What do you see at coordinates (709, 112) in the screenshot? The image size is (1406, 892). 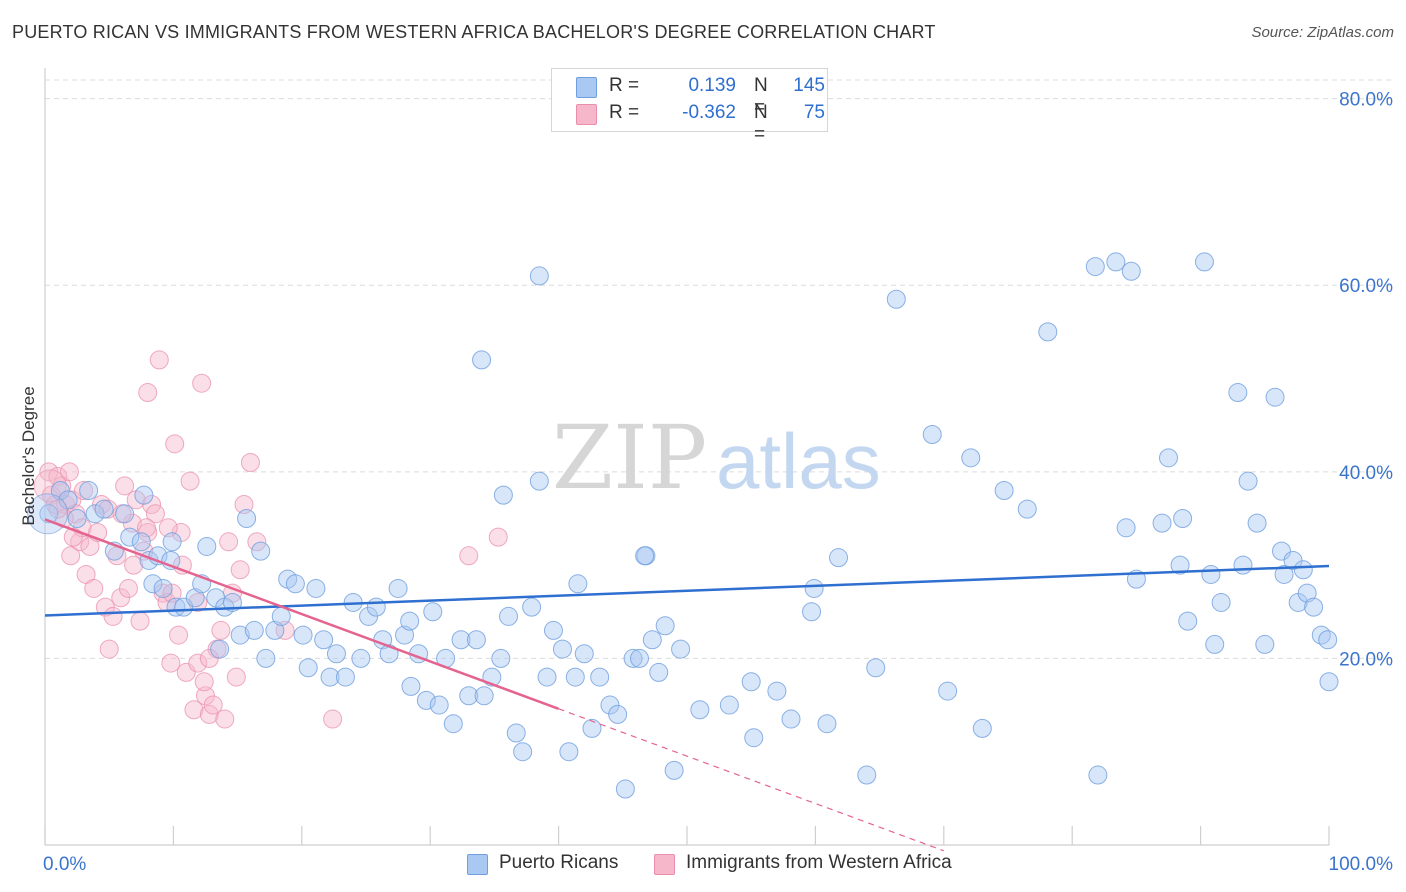 I see `legend-r-value: -0.362` at bounding box center [709, 112].